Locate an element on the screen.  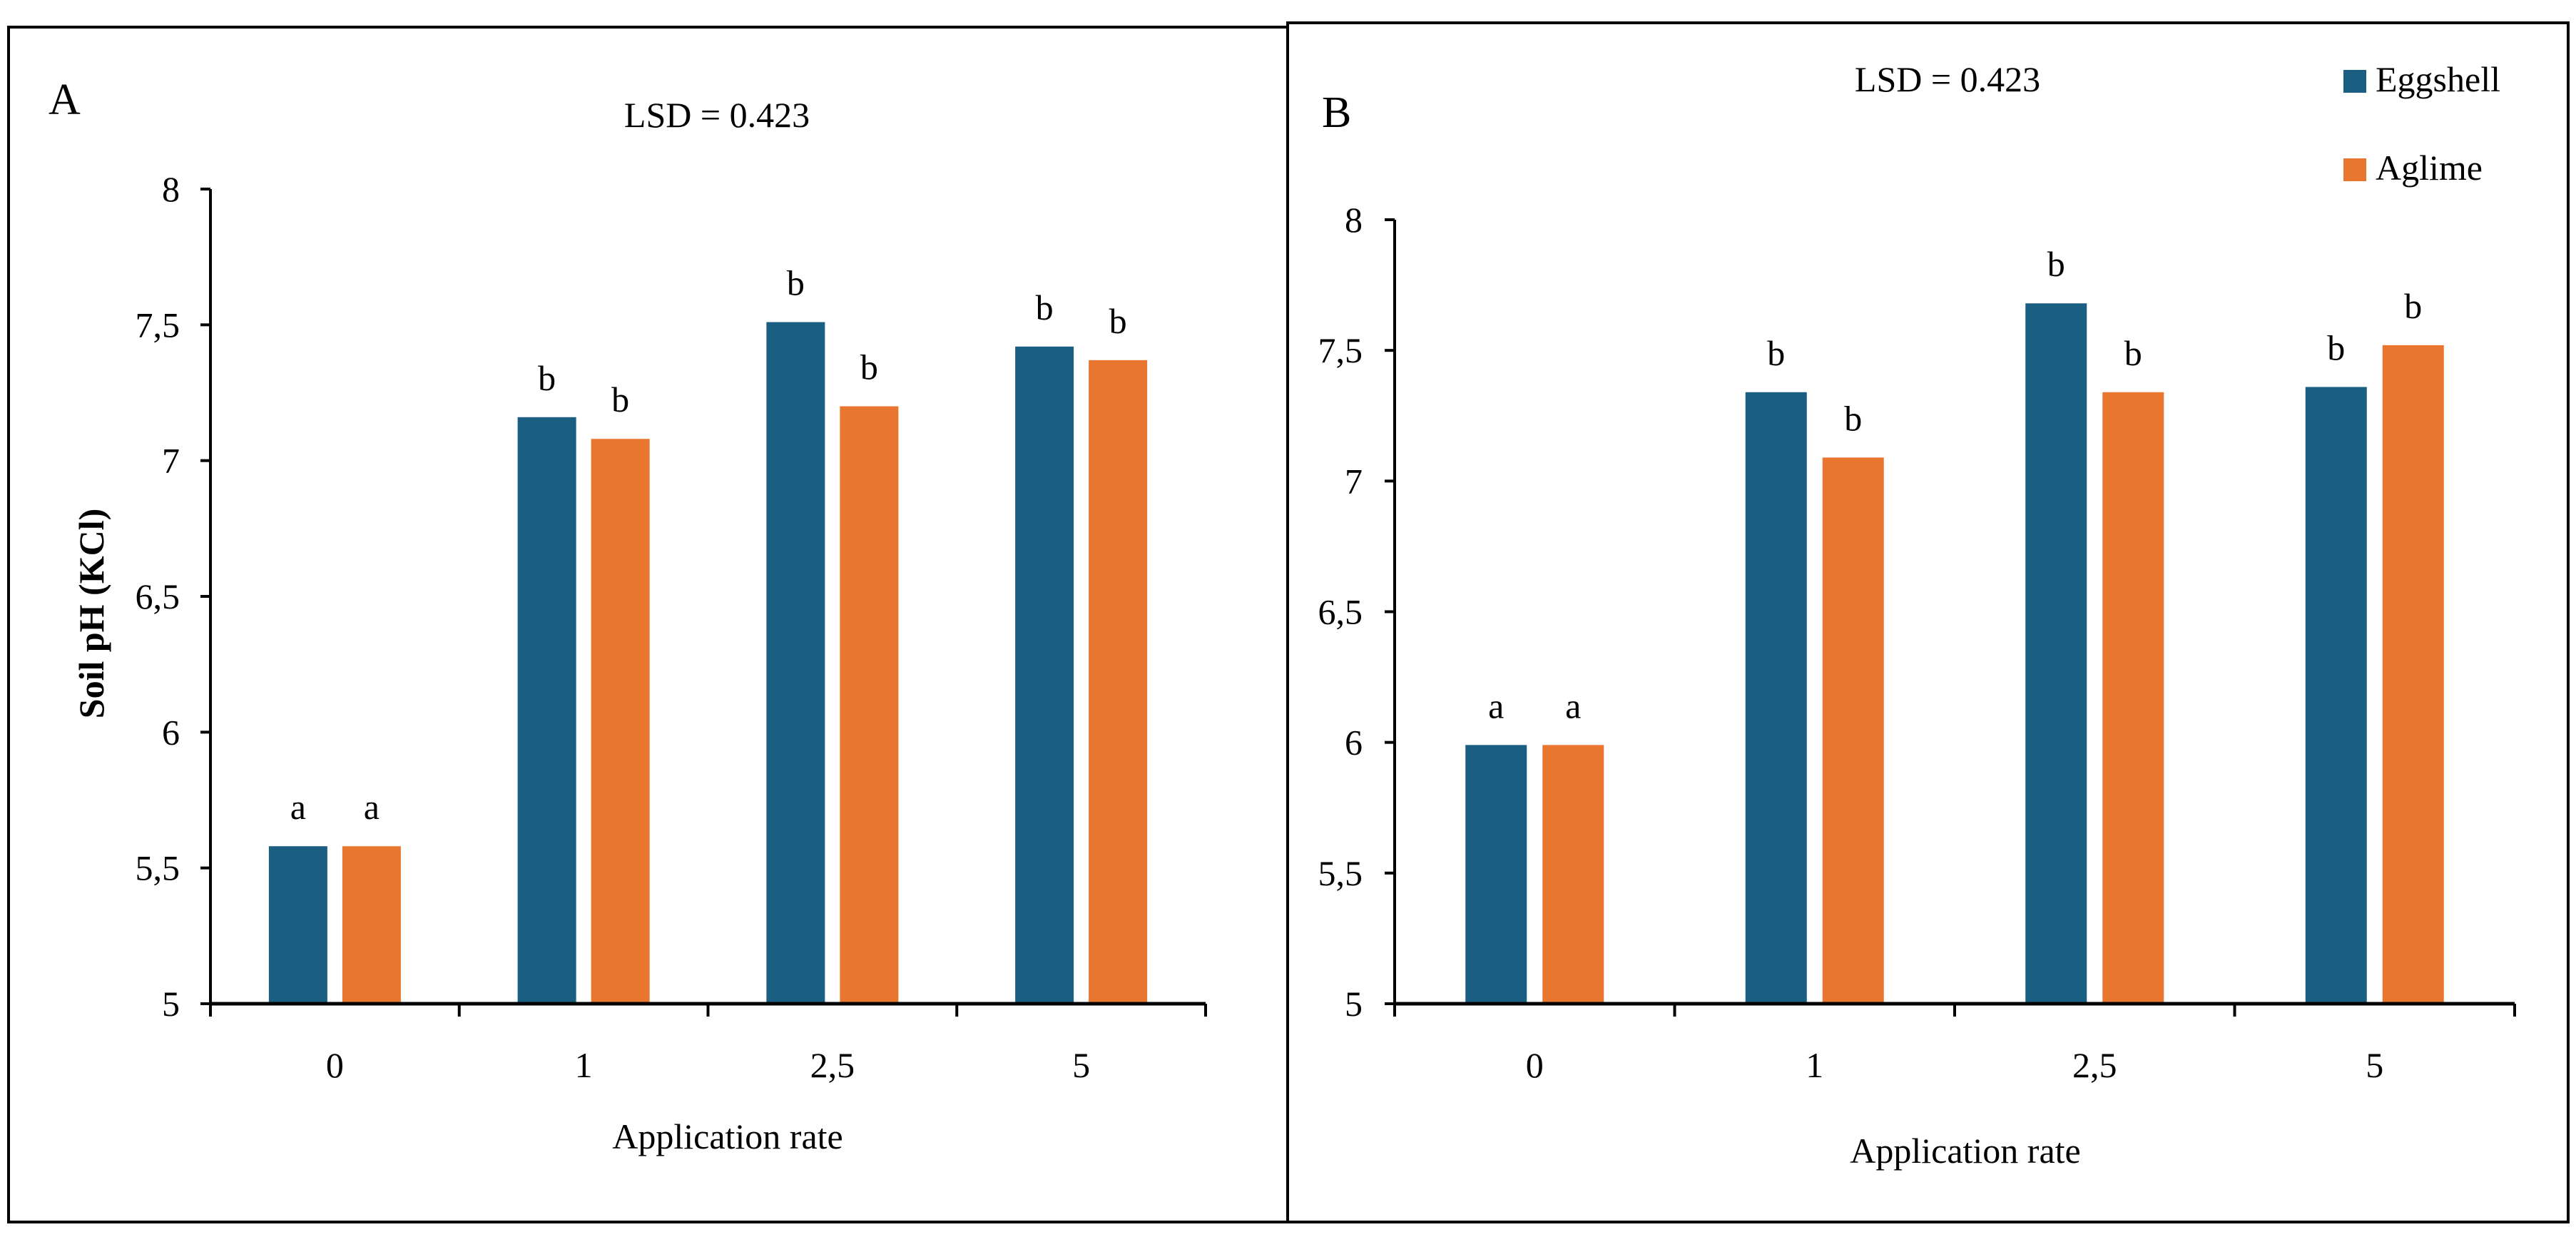
panel-b-label: B is located at coordinates (1336, 112).